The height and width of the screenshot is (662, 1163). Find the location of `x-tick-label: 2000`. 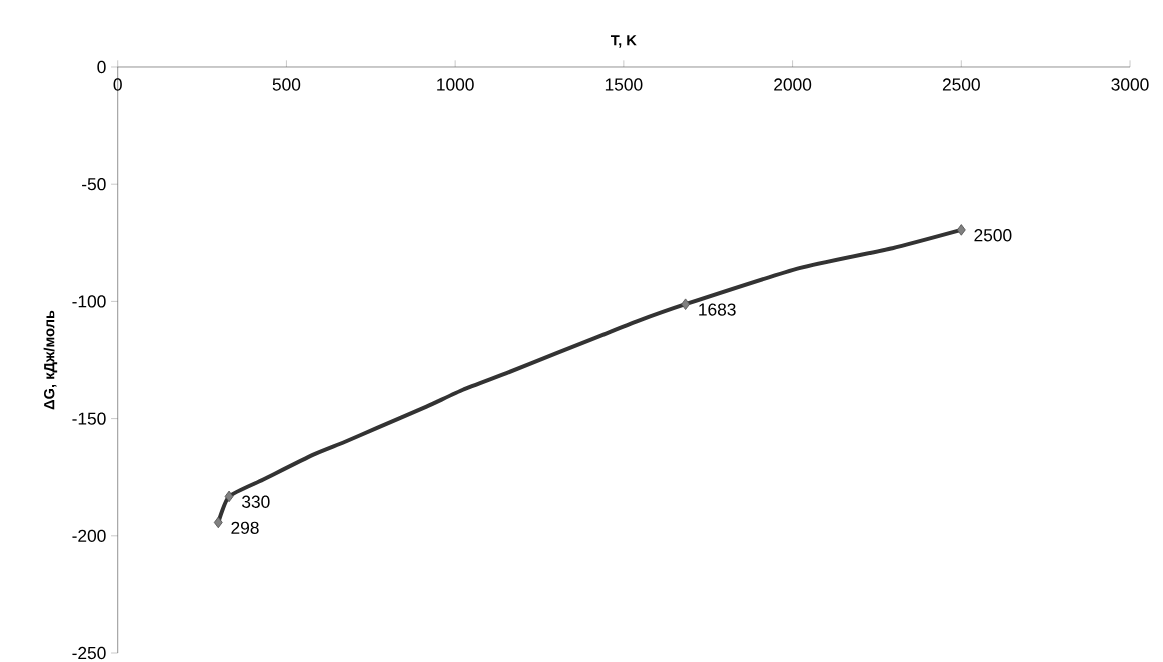

x-tick-label: 2000 is located at coordinates (793, 84).